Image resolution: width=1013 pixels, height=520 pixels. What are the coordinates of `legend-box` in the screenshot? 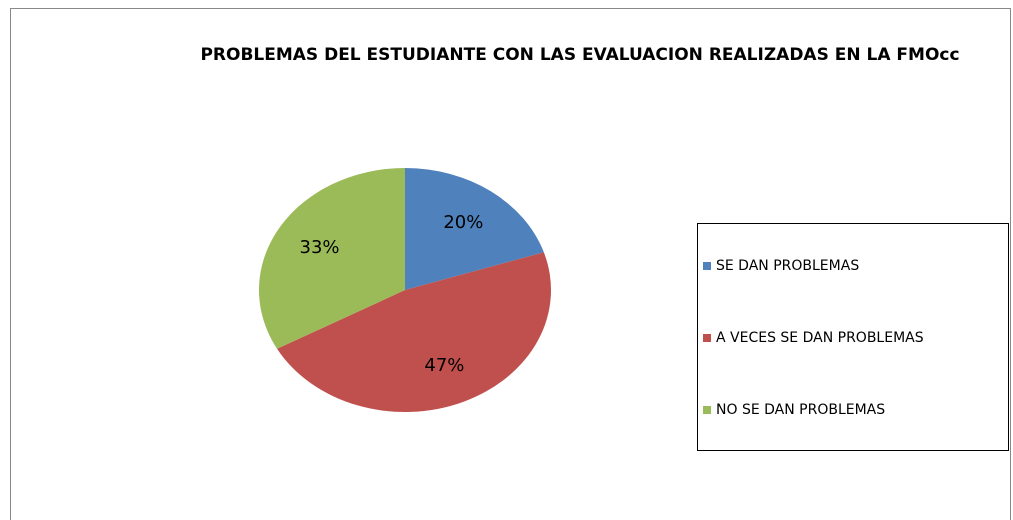 It's located at (853, 337).